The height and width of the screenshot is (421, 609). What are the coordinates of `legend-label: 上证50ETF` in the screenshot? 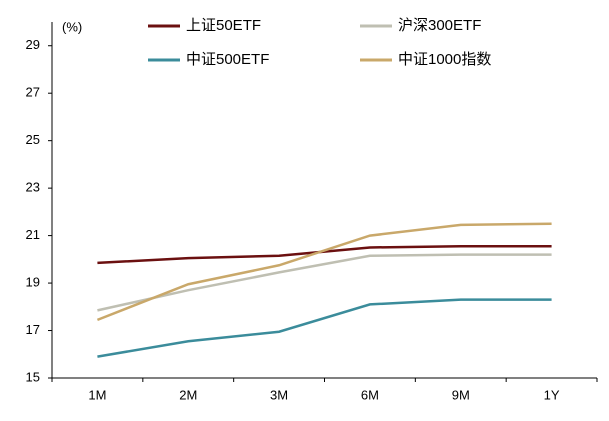 It's located at (223, 25).